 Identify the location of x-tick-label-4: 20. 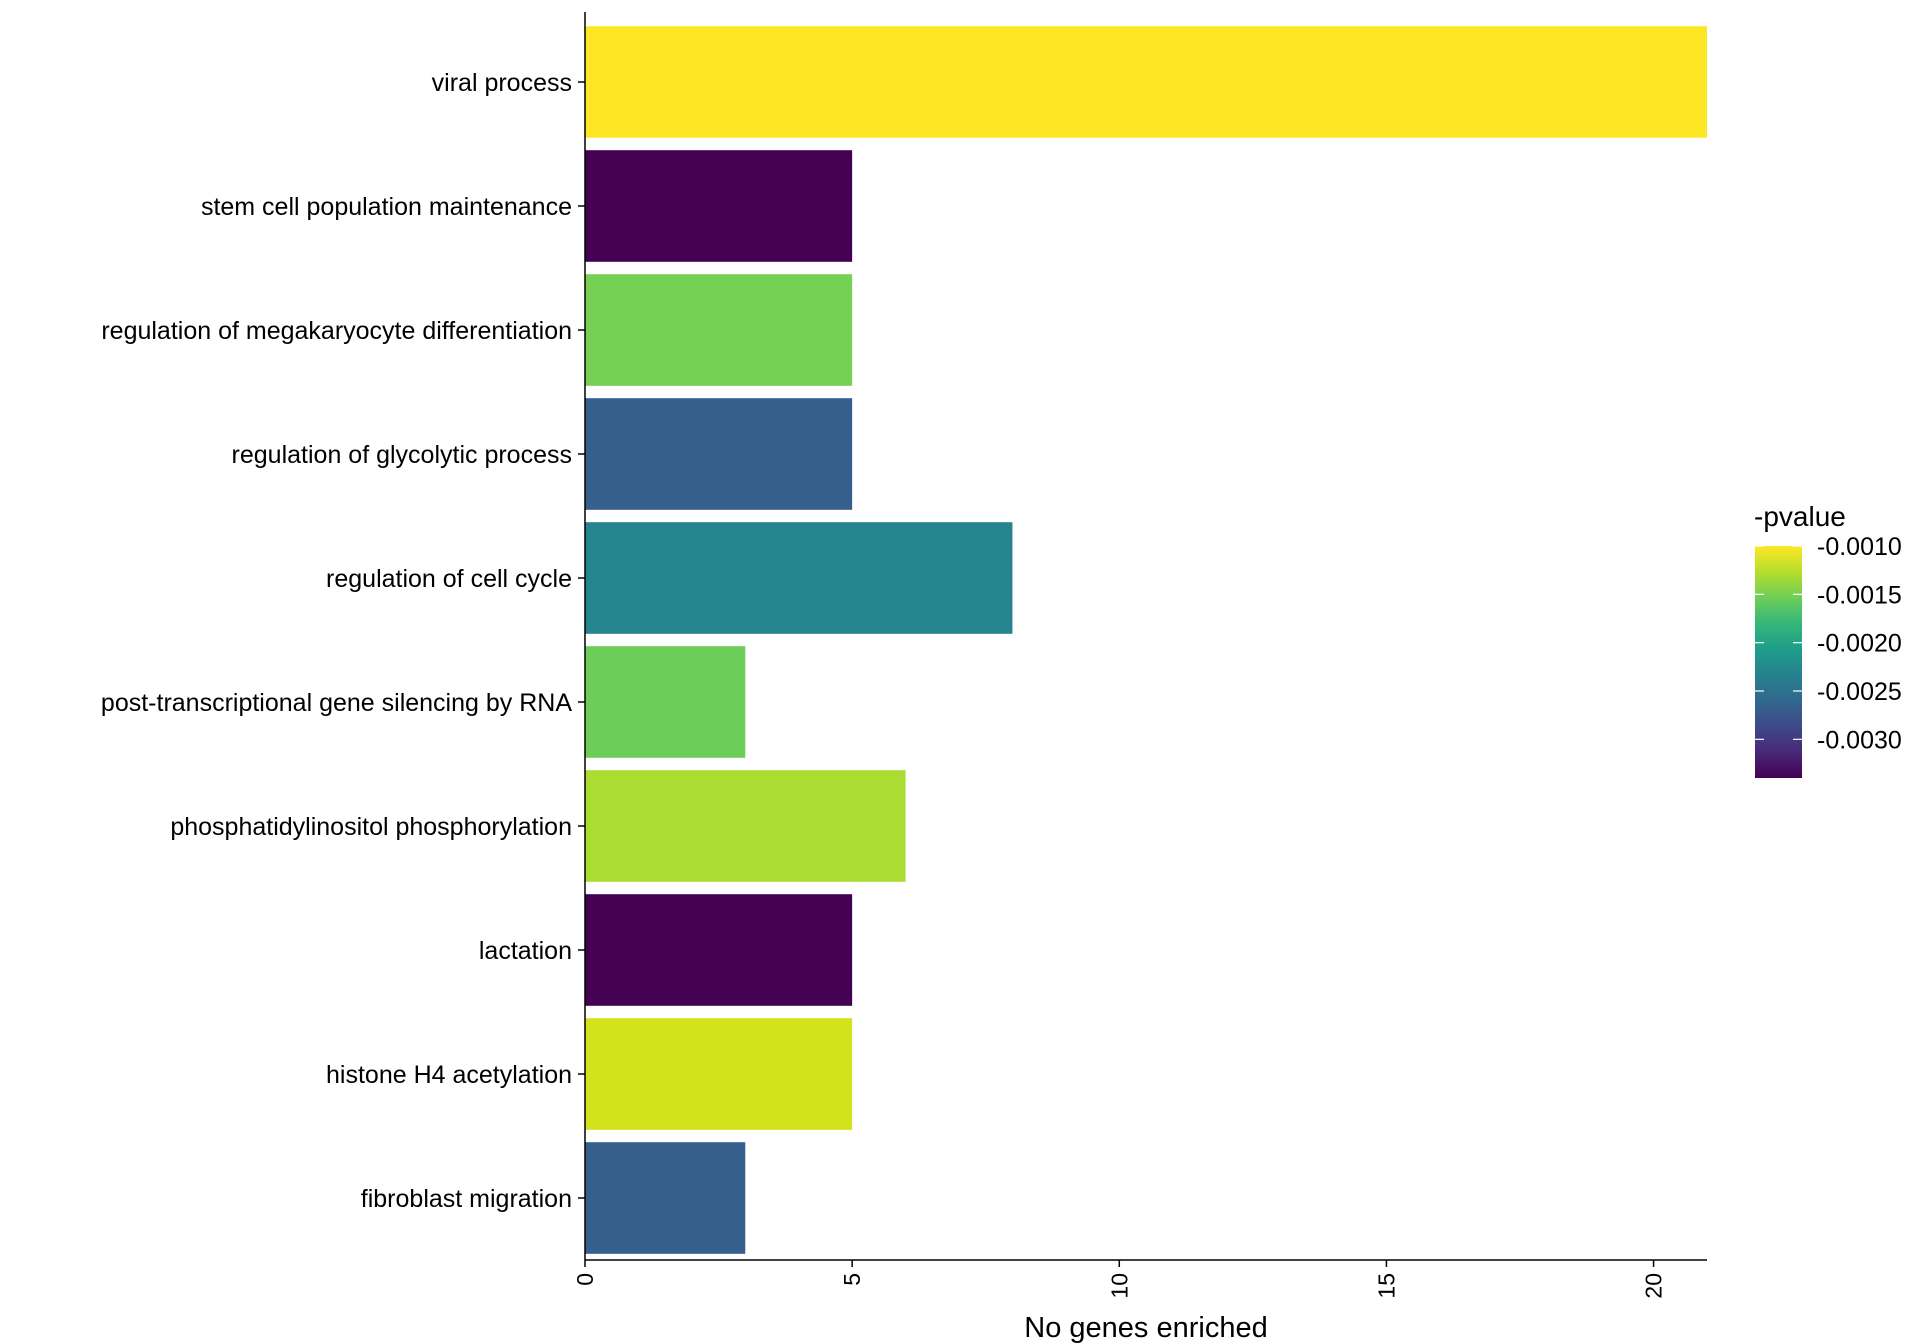
(1654, 1286).